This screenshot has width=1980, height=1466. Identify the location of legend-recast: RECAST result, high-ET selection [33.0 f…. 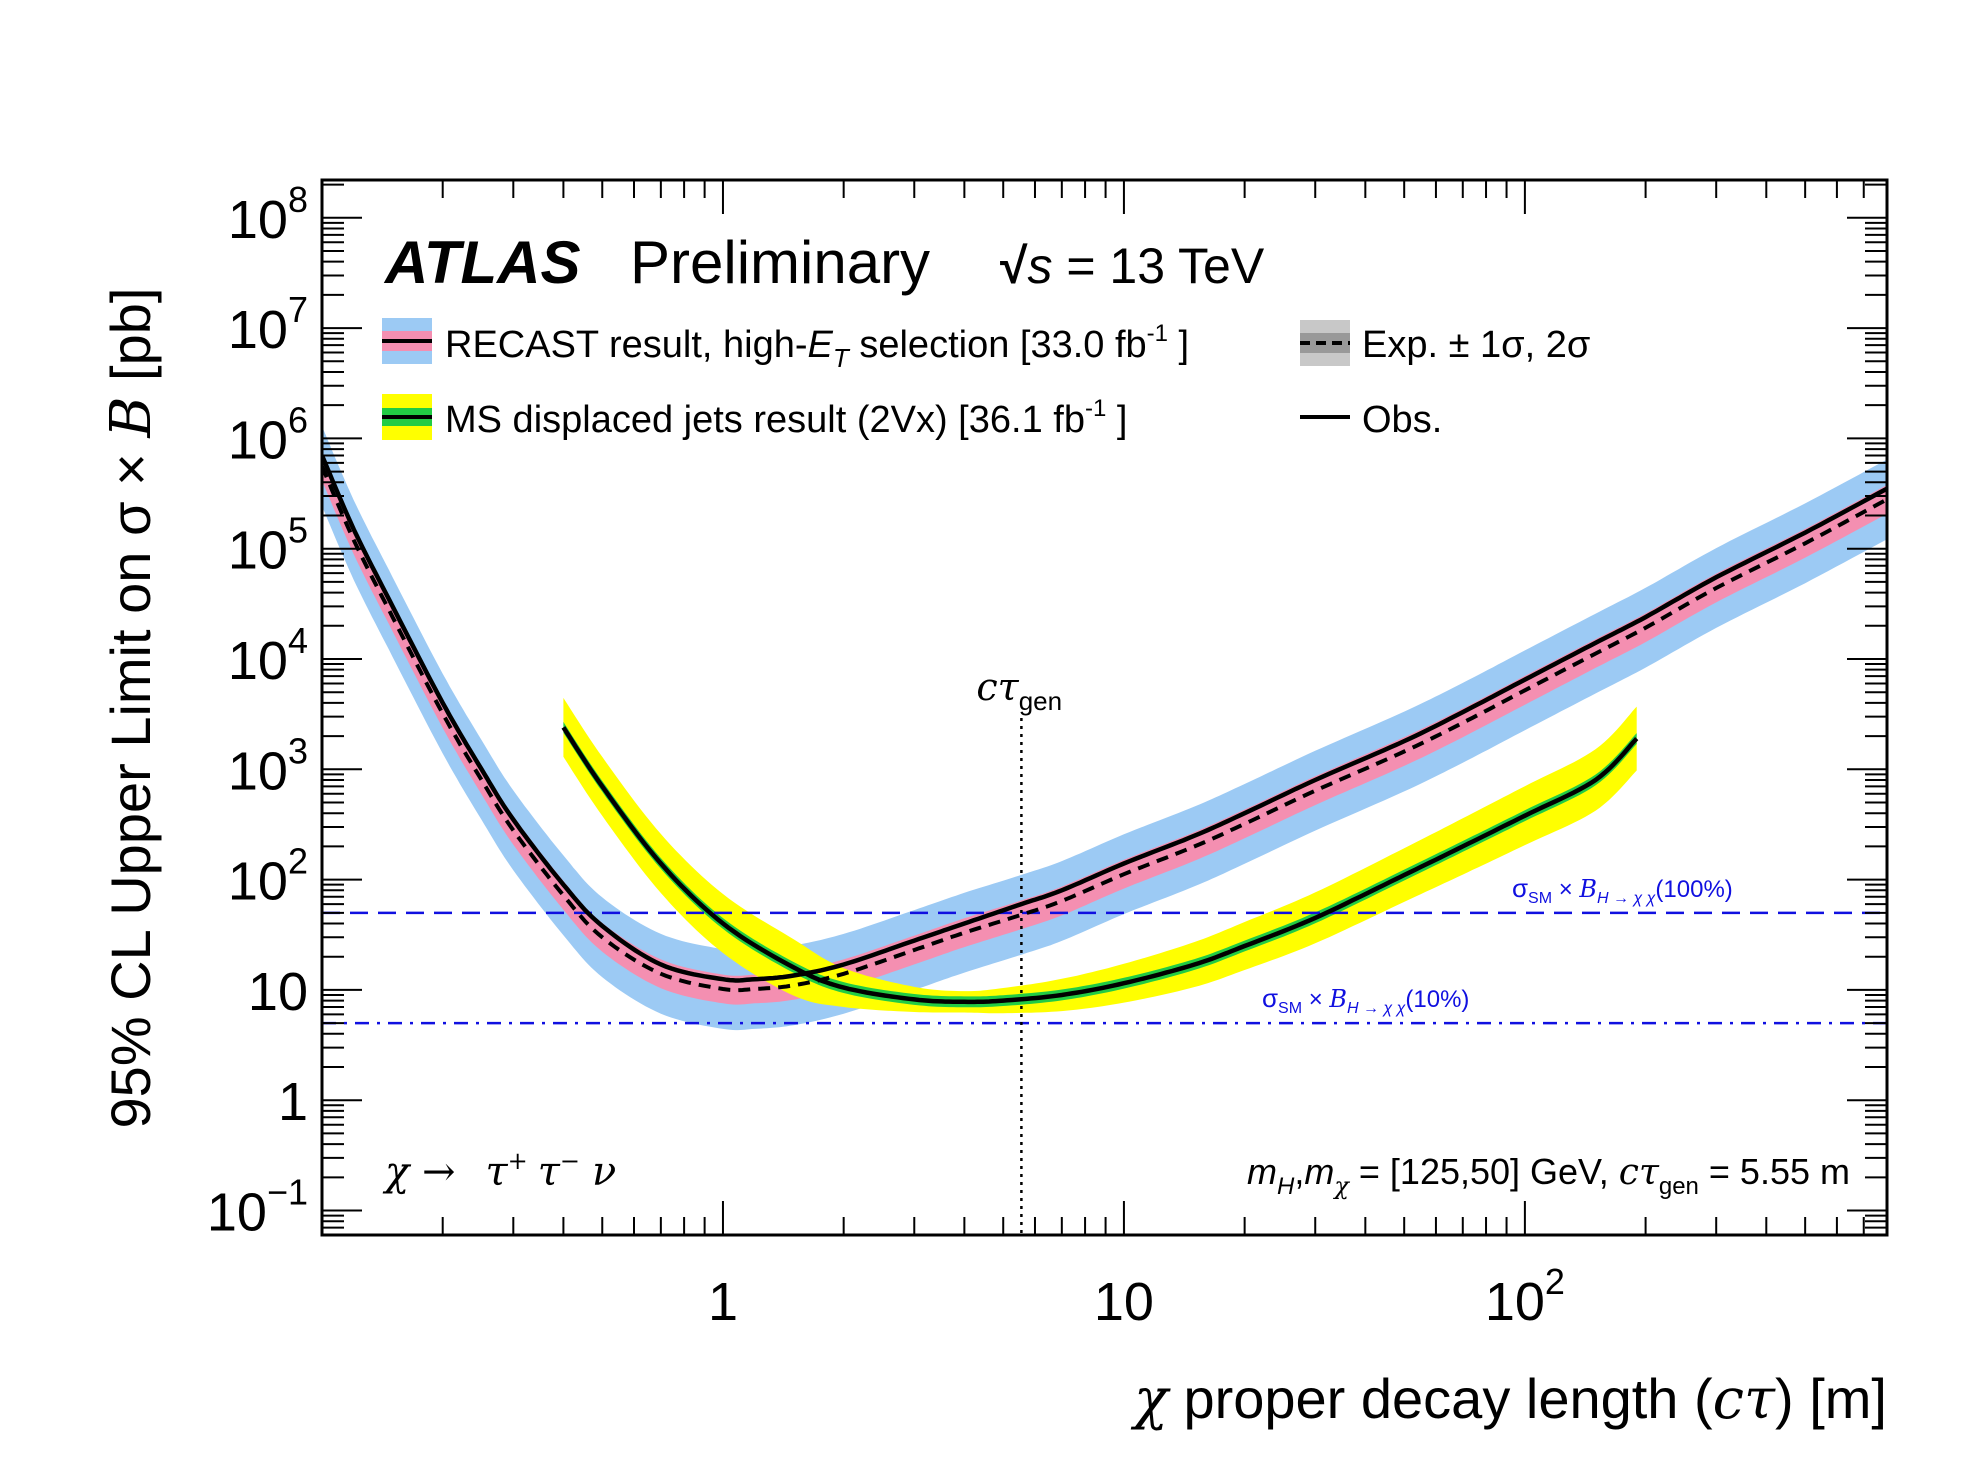
(785, 345).